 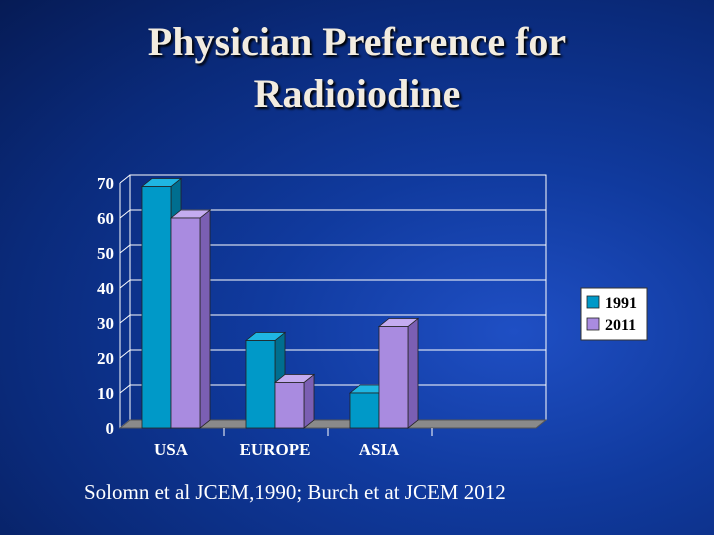 What do you see at coordinates (357, 93) in the screenshot?
I see `slide-title-line-2: Radioiodine` at bounding box center [357, 93].